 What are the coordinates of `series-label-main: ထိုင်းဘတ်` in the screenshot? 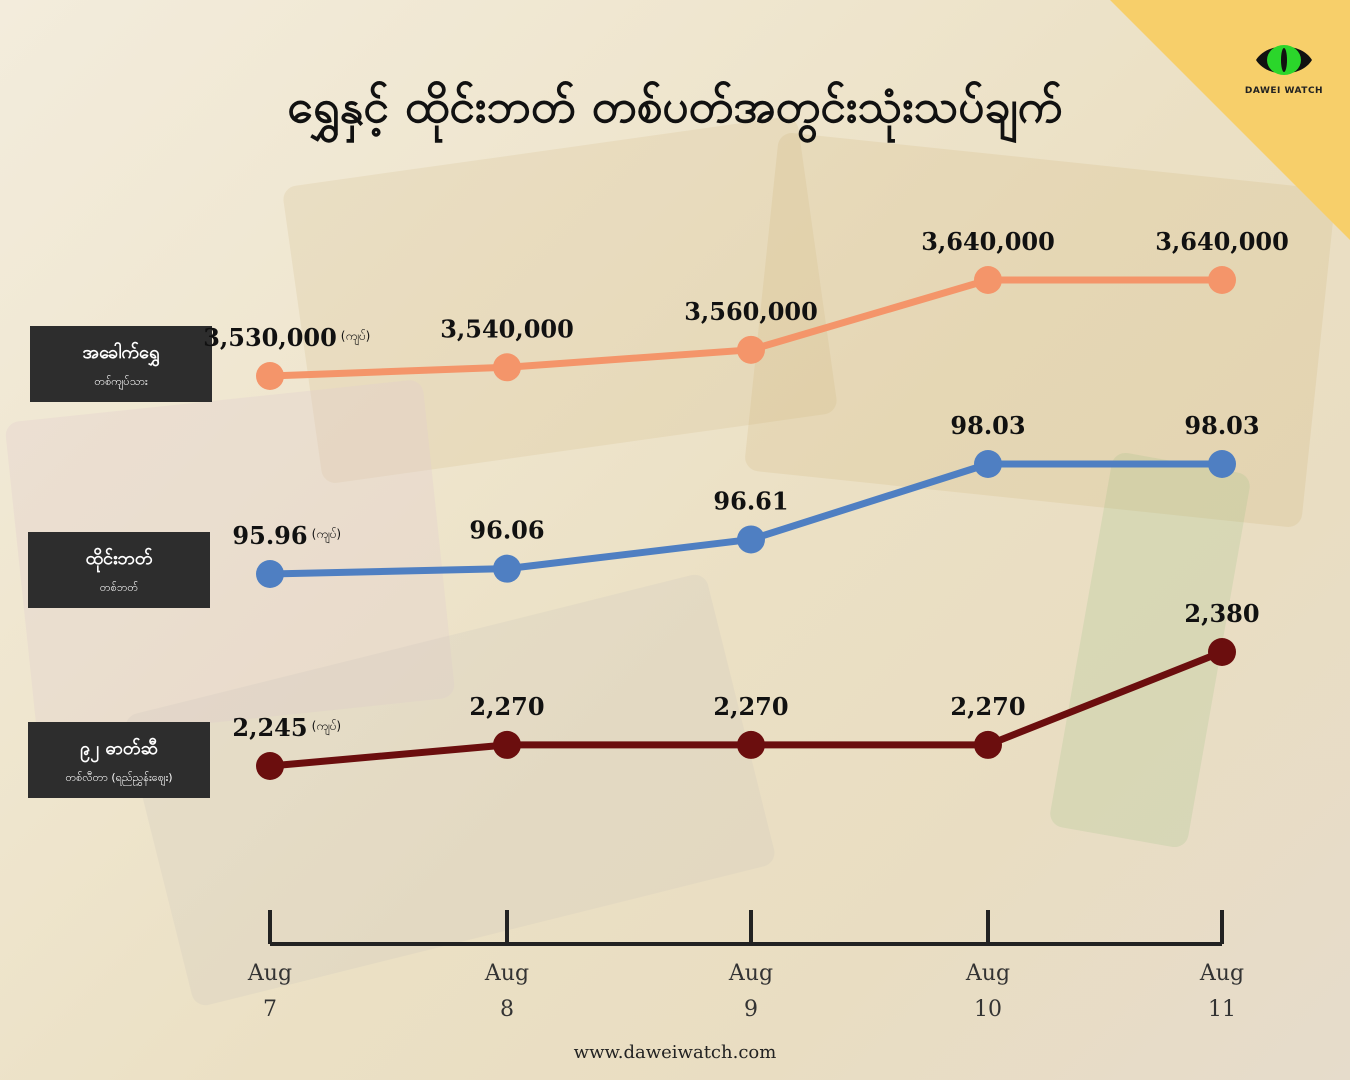 It's located at (119, 558).